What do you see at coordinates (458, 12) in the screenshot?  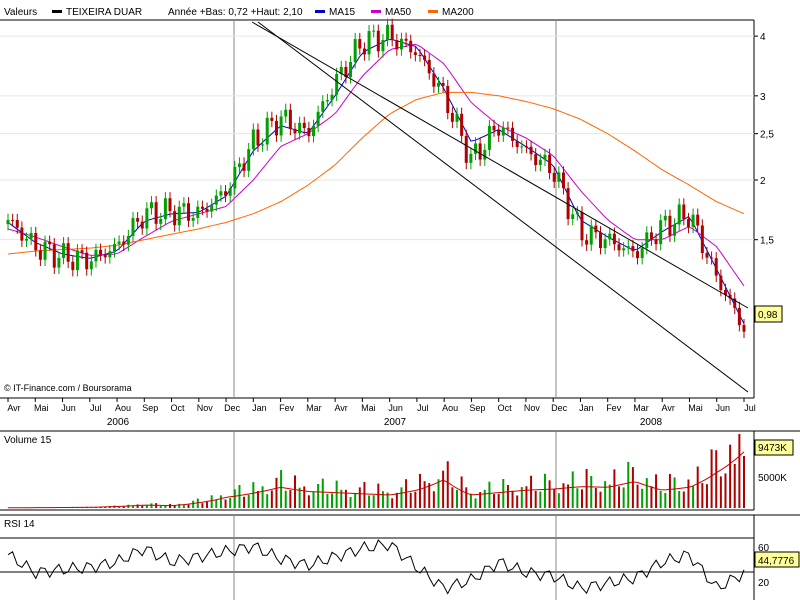 I see `legend-ma200: MA200` at bounding box center [458, 12].